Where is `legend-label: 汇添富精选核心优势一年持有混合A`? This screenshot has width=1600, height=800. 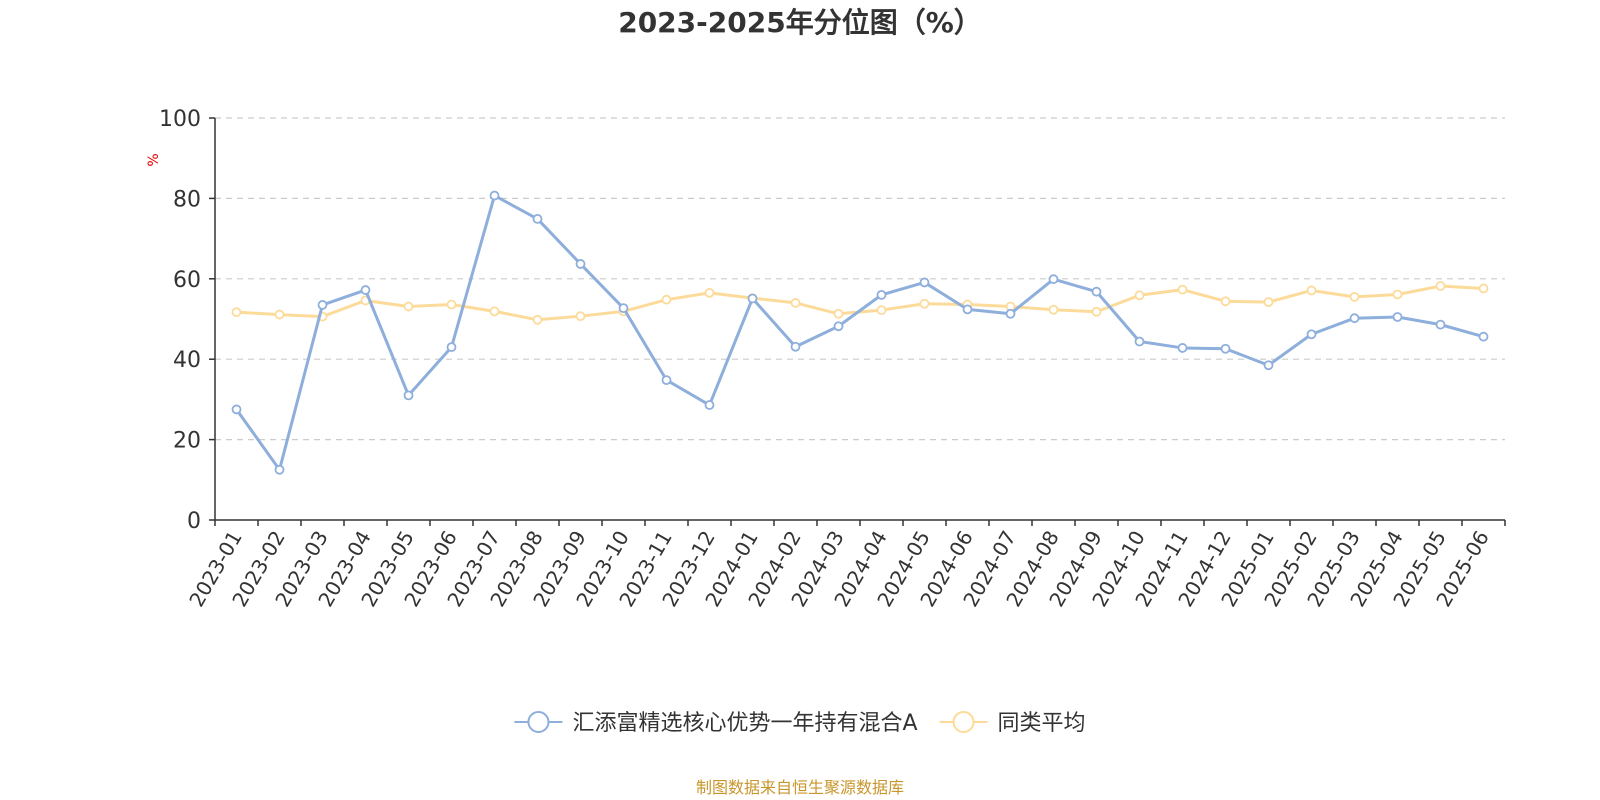 legend-label: 汇添富精选核心优势一年持有混合A is located at coordinates (744, 723).